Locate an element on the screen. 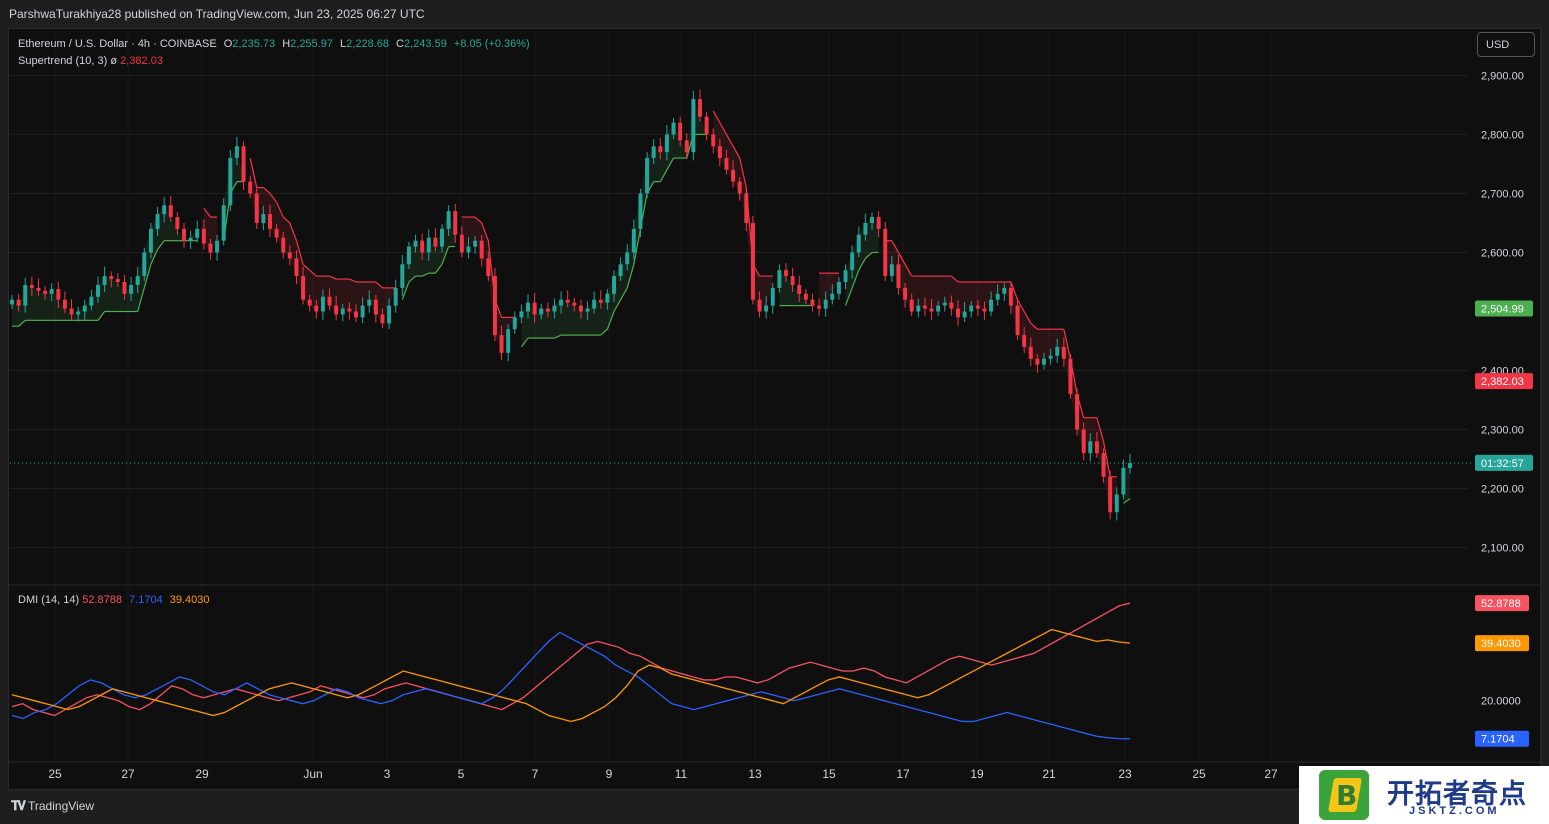  supertrend-label: Supertrend (10, 3) is located at coordinates (63, 61).